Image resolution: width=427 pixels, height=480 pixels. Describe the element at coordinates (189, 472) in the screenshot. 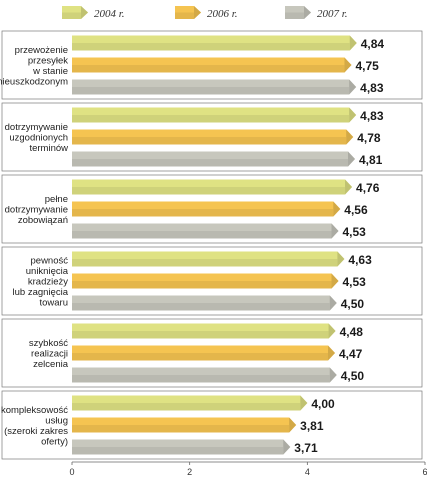

I see `x-tick-label: 2` at that location.